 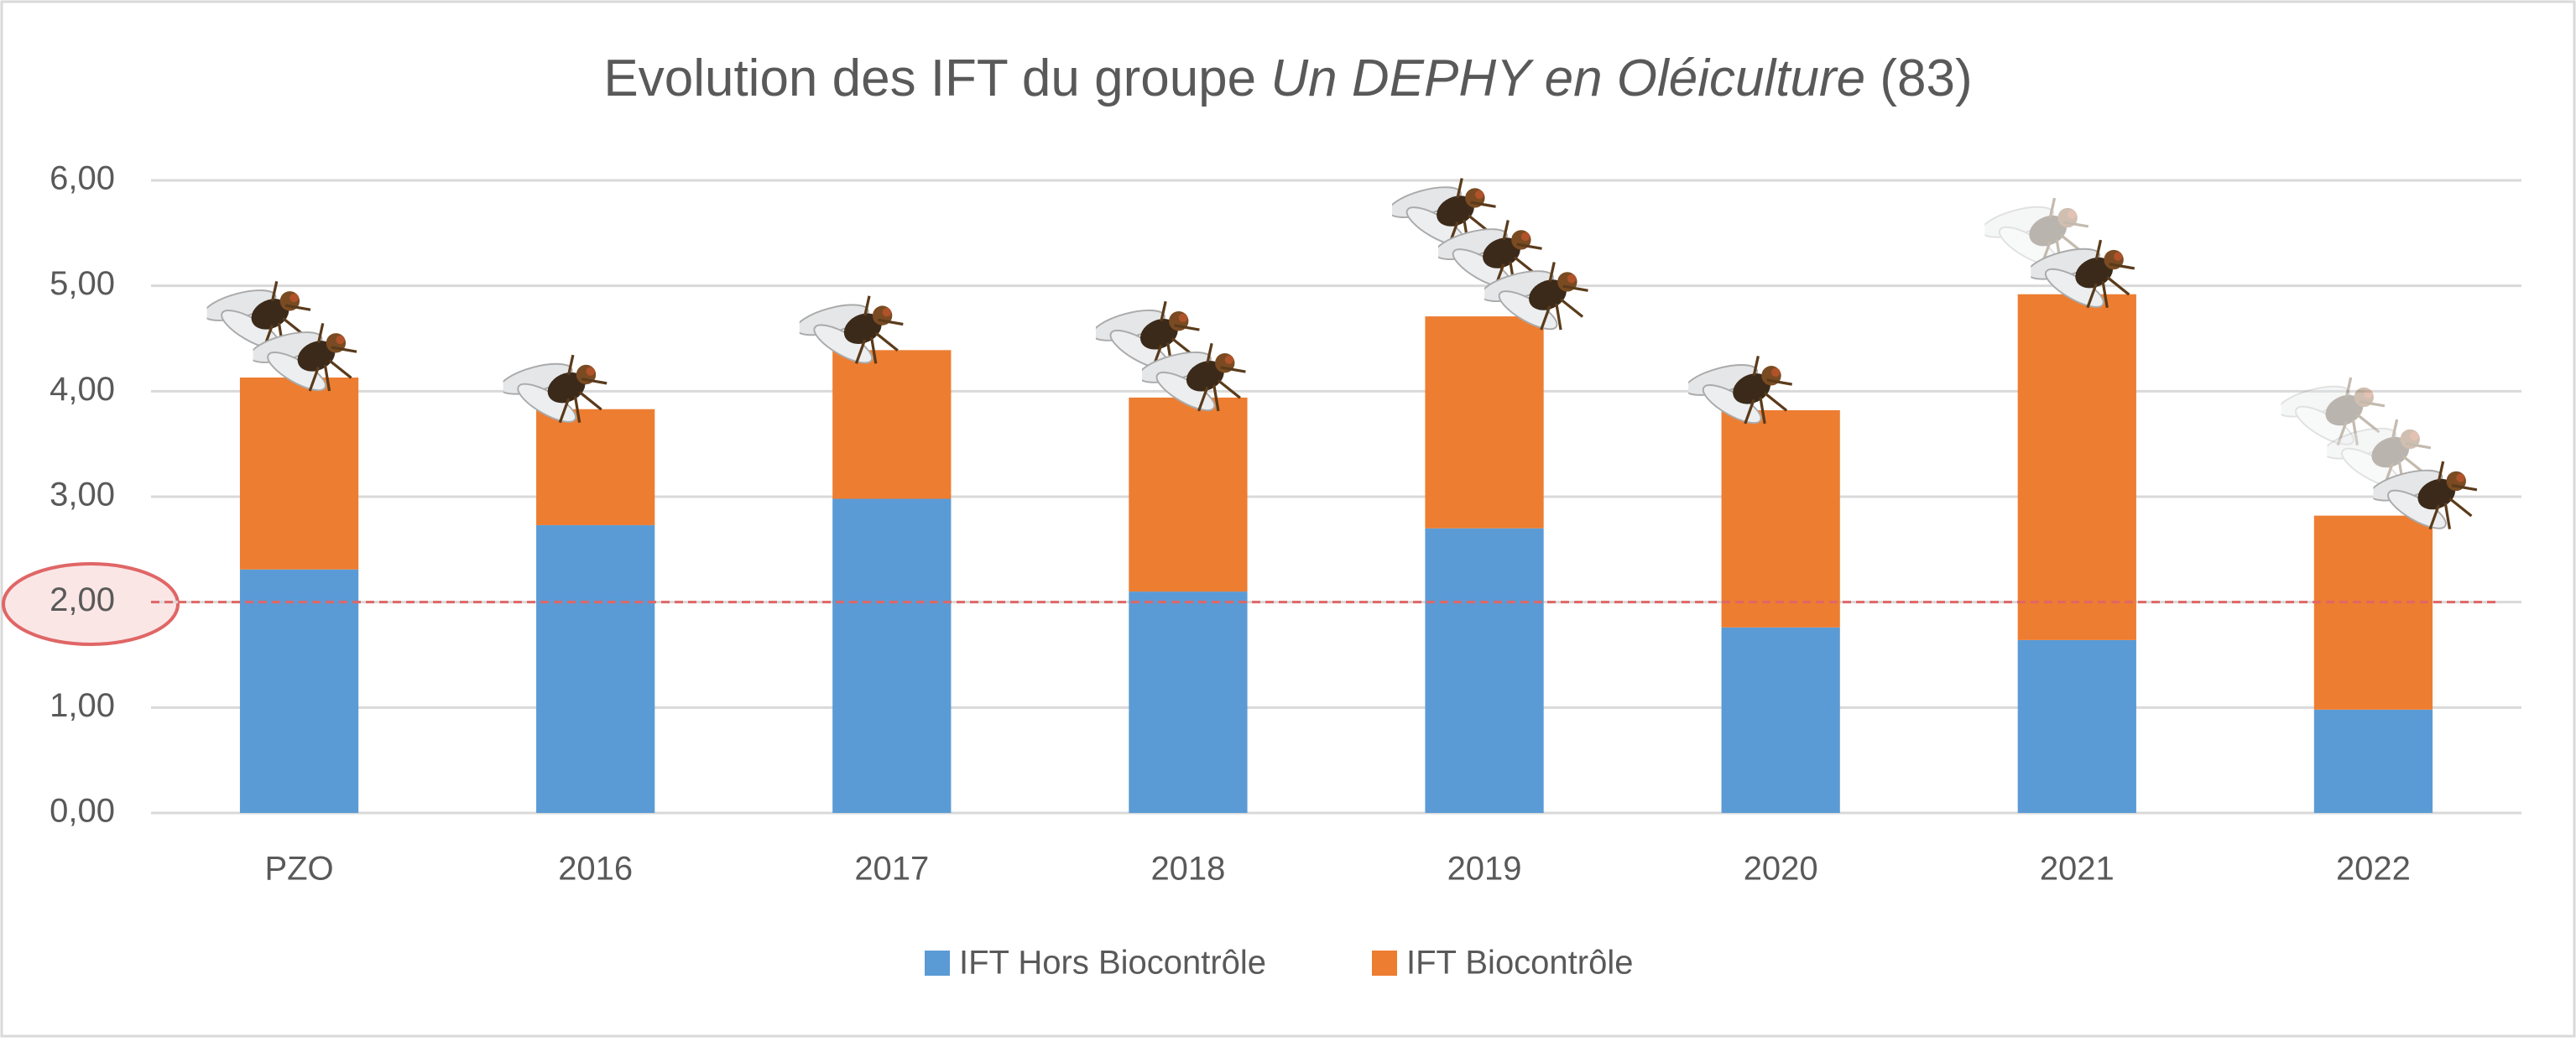 What do you see at coordinates (1567, 78) in the screenshot?
I see `title-part: Un DEPHY en Oléiculture` at bounding box center [1567, 78].